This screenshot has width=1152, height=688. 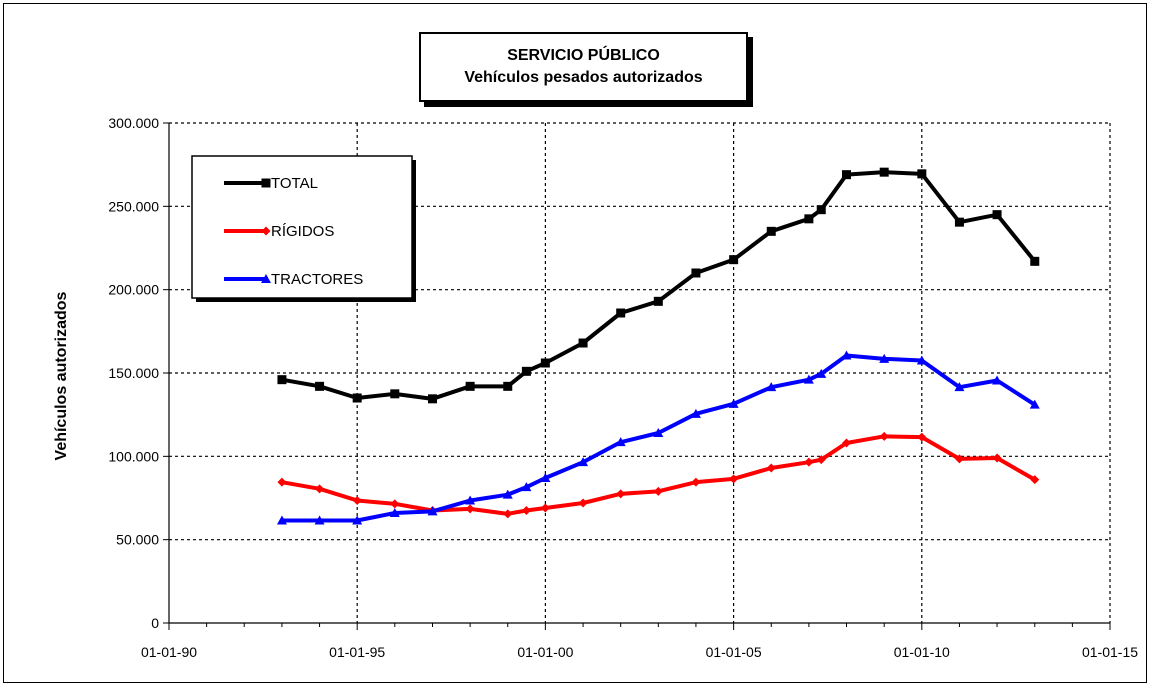 What do you see at coordinates (294, 183) in the screenshot?
I see `legend-label: TOTAL` at bounding box center [294, 183].